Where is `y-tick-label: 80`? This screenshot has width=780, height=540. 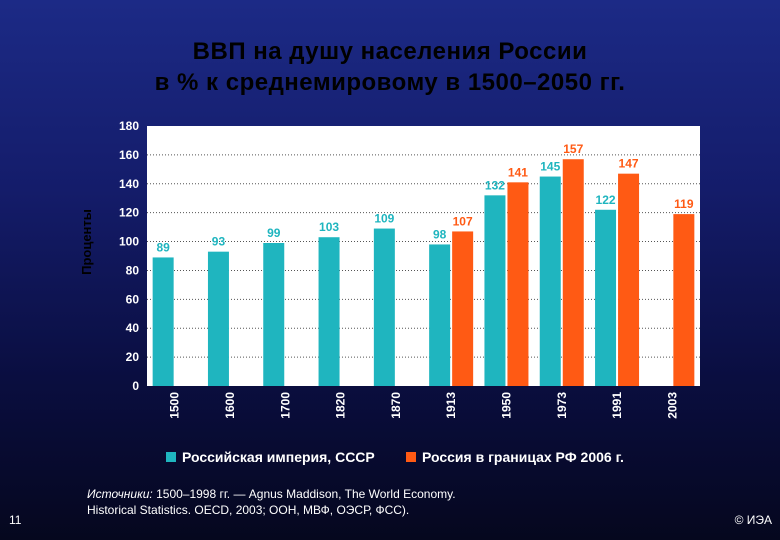 y-tick-label: 80 is located at coordinates (133, 270).